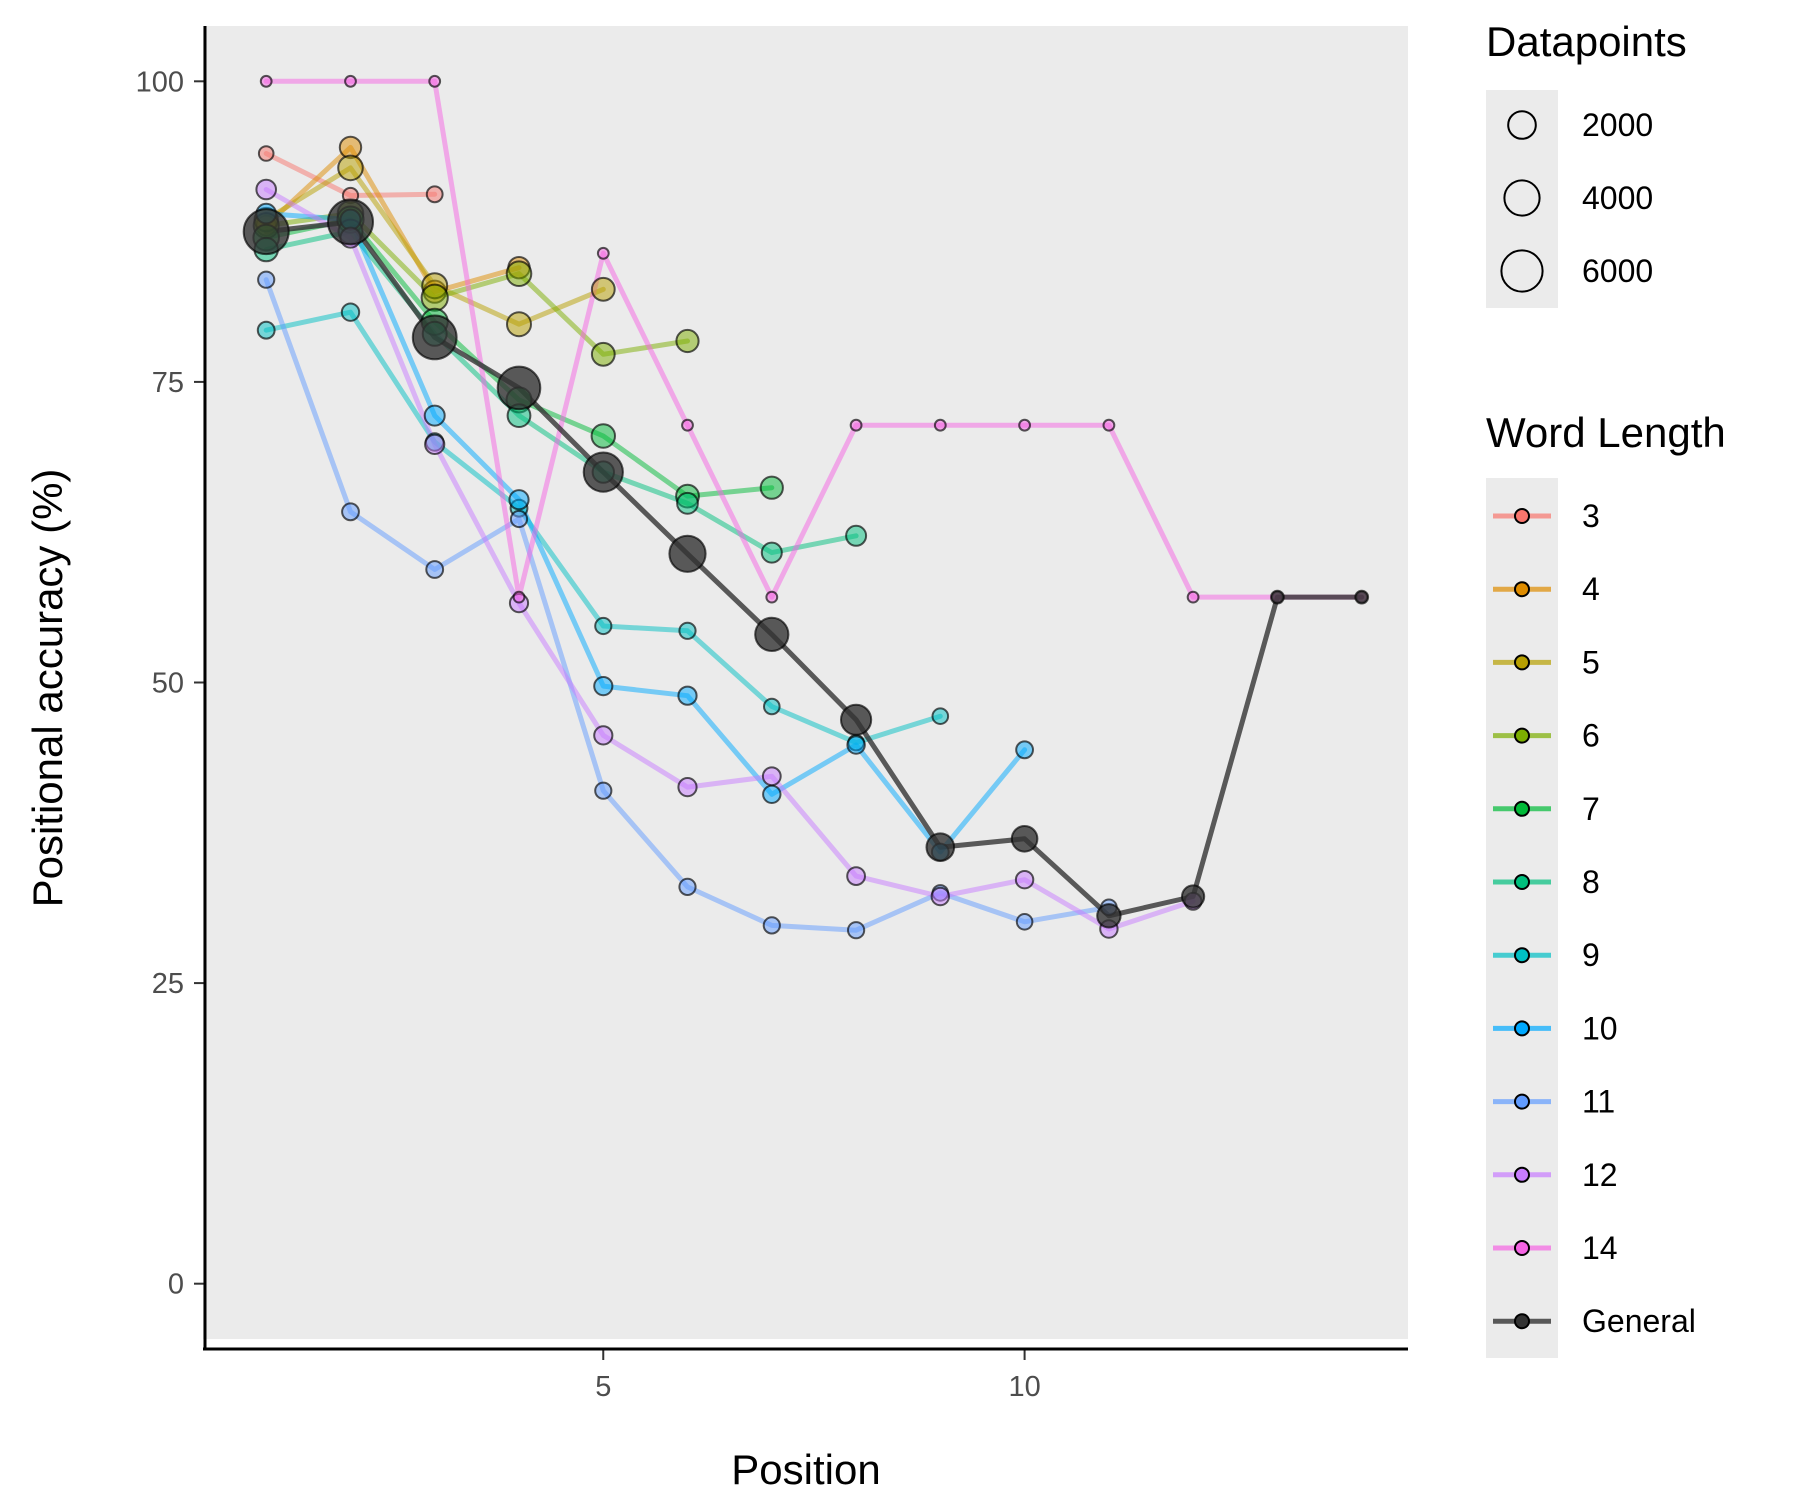 Image resolution: width=1800 pixels, height=1500 pixels. Describe the element at coordinates (168, 383) in the screenshot. I see `y-tick-label: 75` at that location.